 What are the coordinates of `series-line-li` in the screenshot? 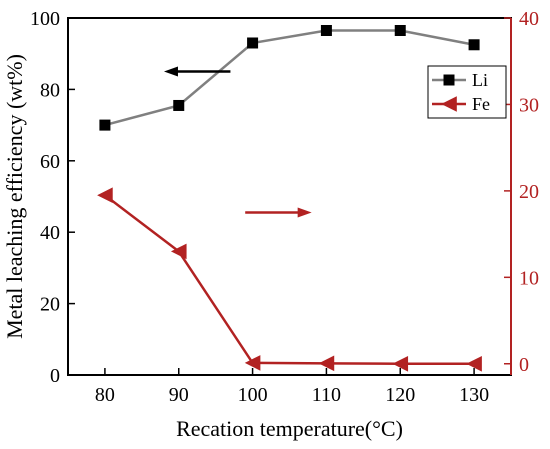 It's located at (289, 78).